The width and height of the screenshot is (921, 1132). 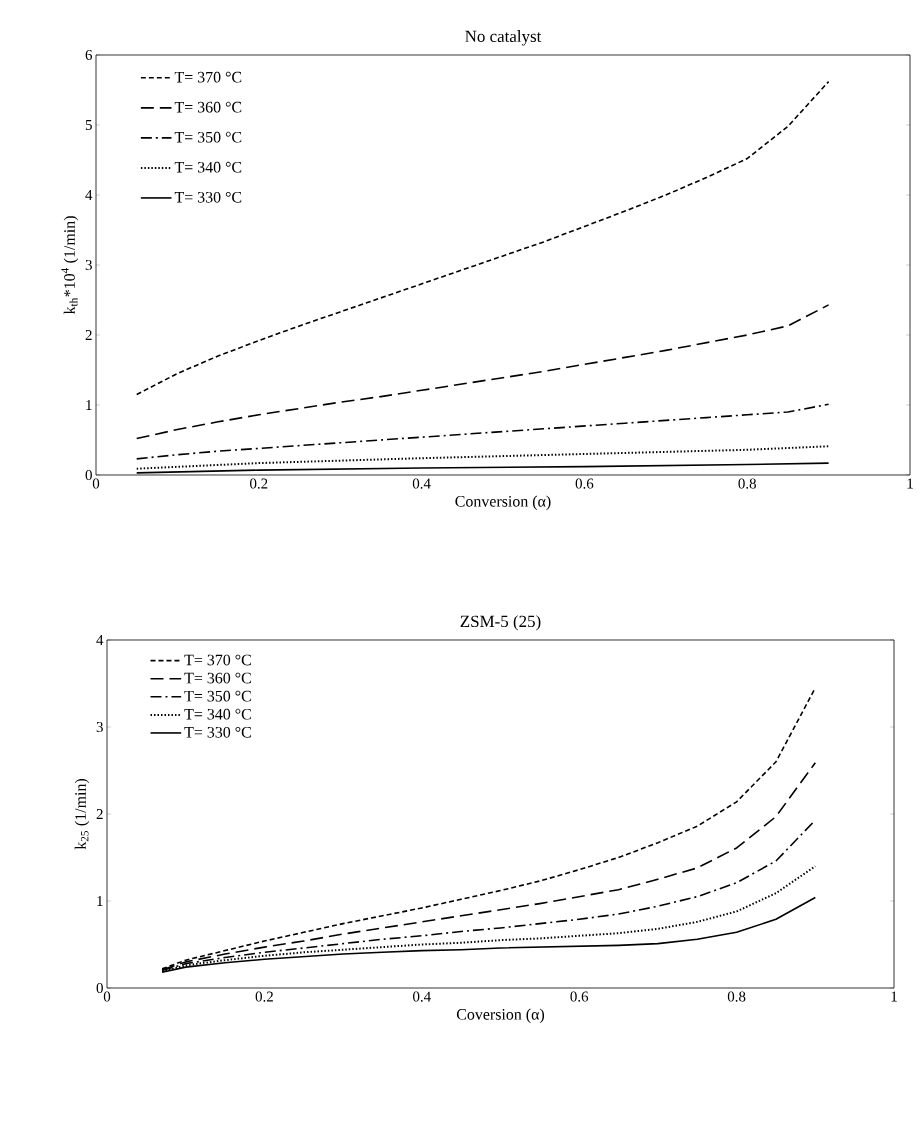 I want to click on y-tick-label: 5, so click(x=88, y=125).